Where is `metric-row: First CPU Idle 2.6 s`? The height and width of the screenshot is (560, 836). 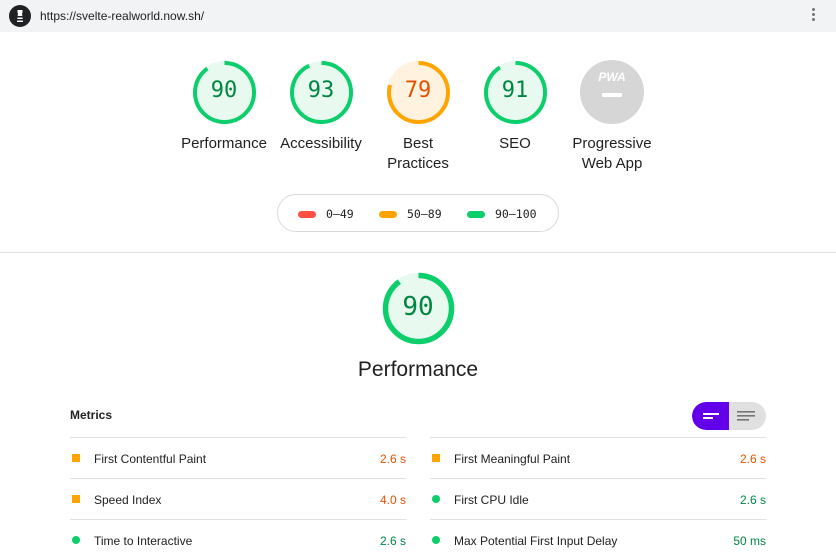 metric-row: First CPU Idle 2.6 s is located at coordinates (598, 498).